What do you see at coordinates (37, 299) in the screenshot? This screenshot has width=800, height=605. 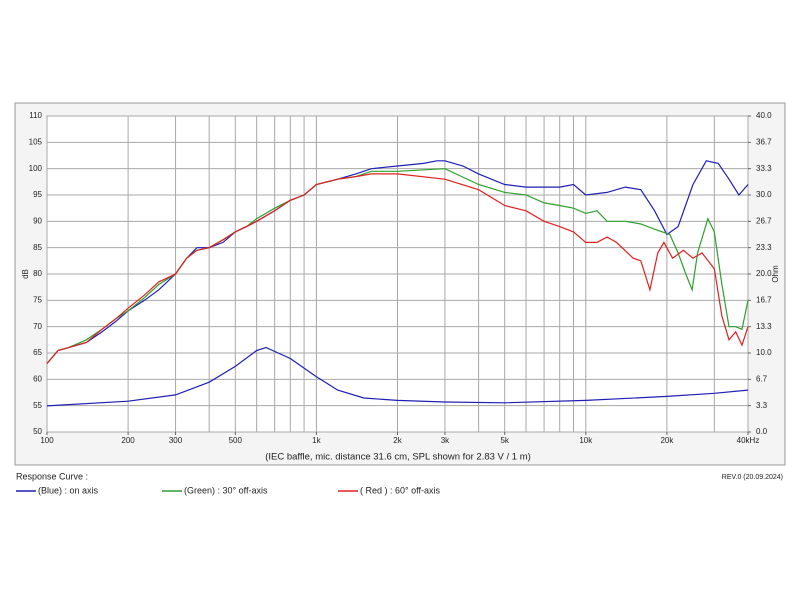 I see `y-tick-label: 75` at bounding box center [37, 299].